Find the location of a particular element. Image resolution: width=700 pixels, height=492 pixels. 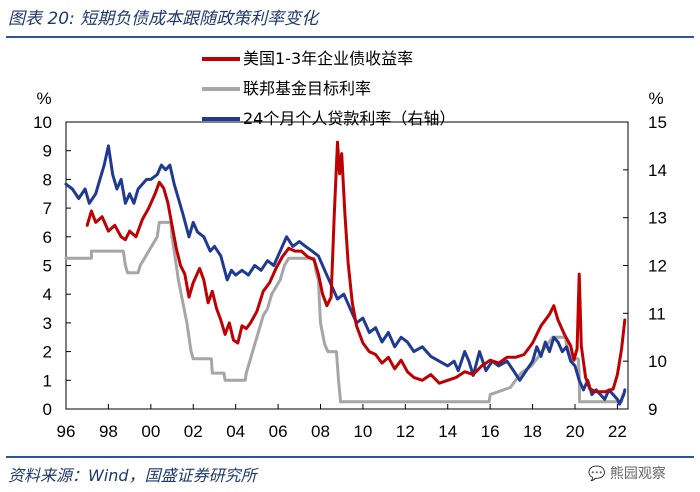

x-tick-label-8: 12 is located at coordinates (405, 431).